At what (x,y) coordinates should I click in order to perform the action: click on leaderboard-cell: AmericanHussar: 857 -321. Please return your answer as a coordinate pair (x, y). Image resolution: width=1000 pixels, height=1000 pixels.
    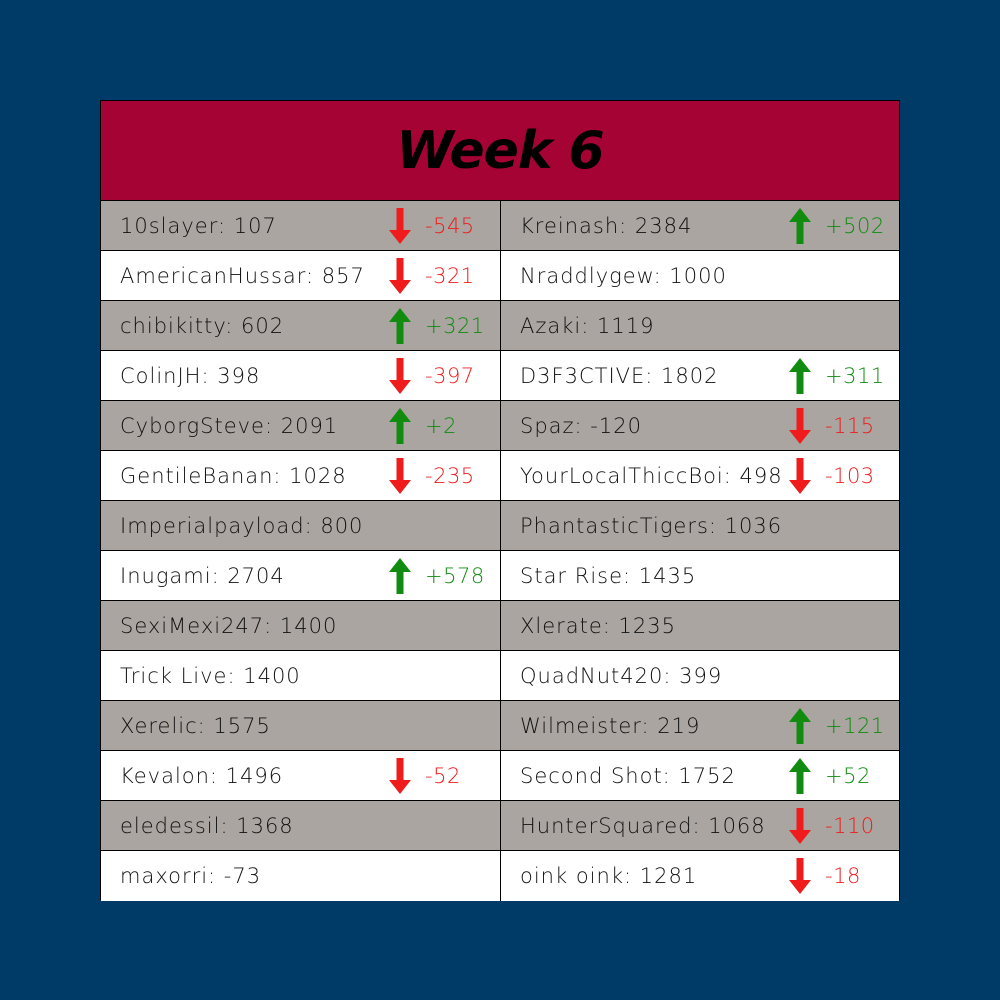
    Looking at the image, I should click on (301, 276).